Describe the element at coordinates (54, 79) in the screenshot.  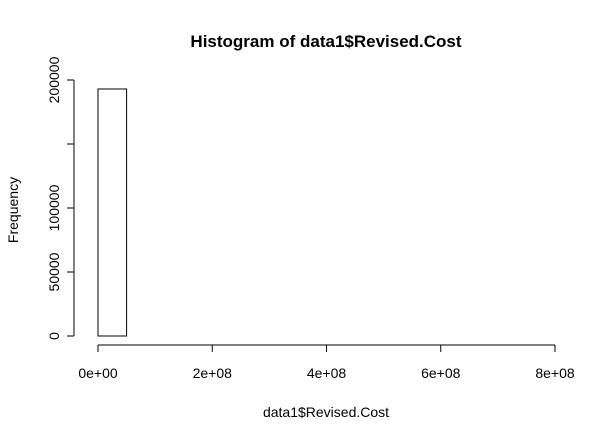
I see `y-tick-label-4: 200000` at that location.